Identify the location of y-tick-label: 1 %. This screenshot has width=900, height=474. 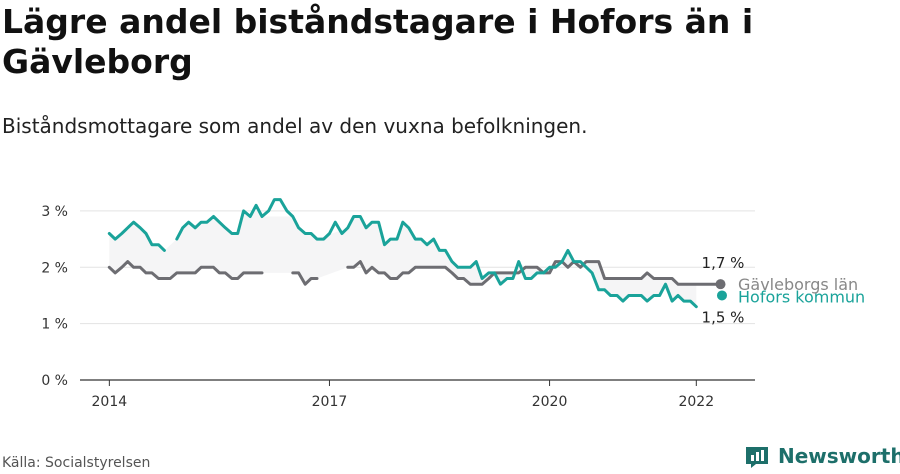
(54, 325).